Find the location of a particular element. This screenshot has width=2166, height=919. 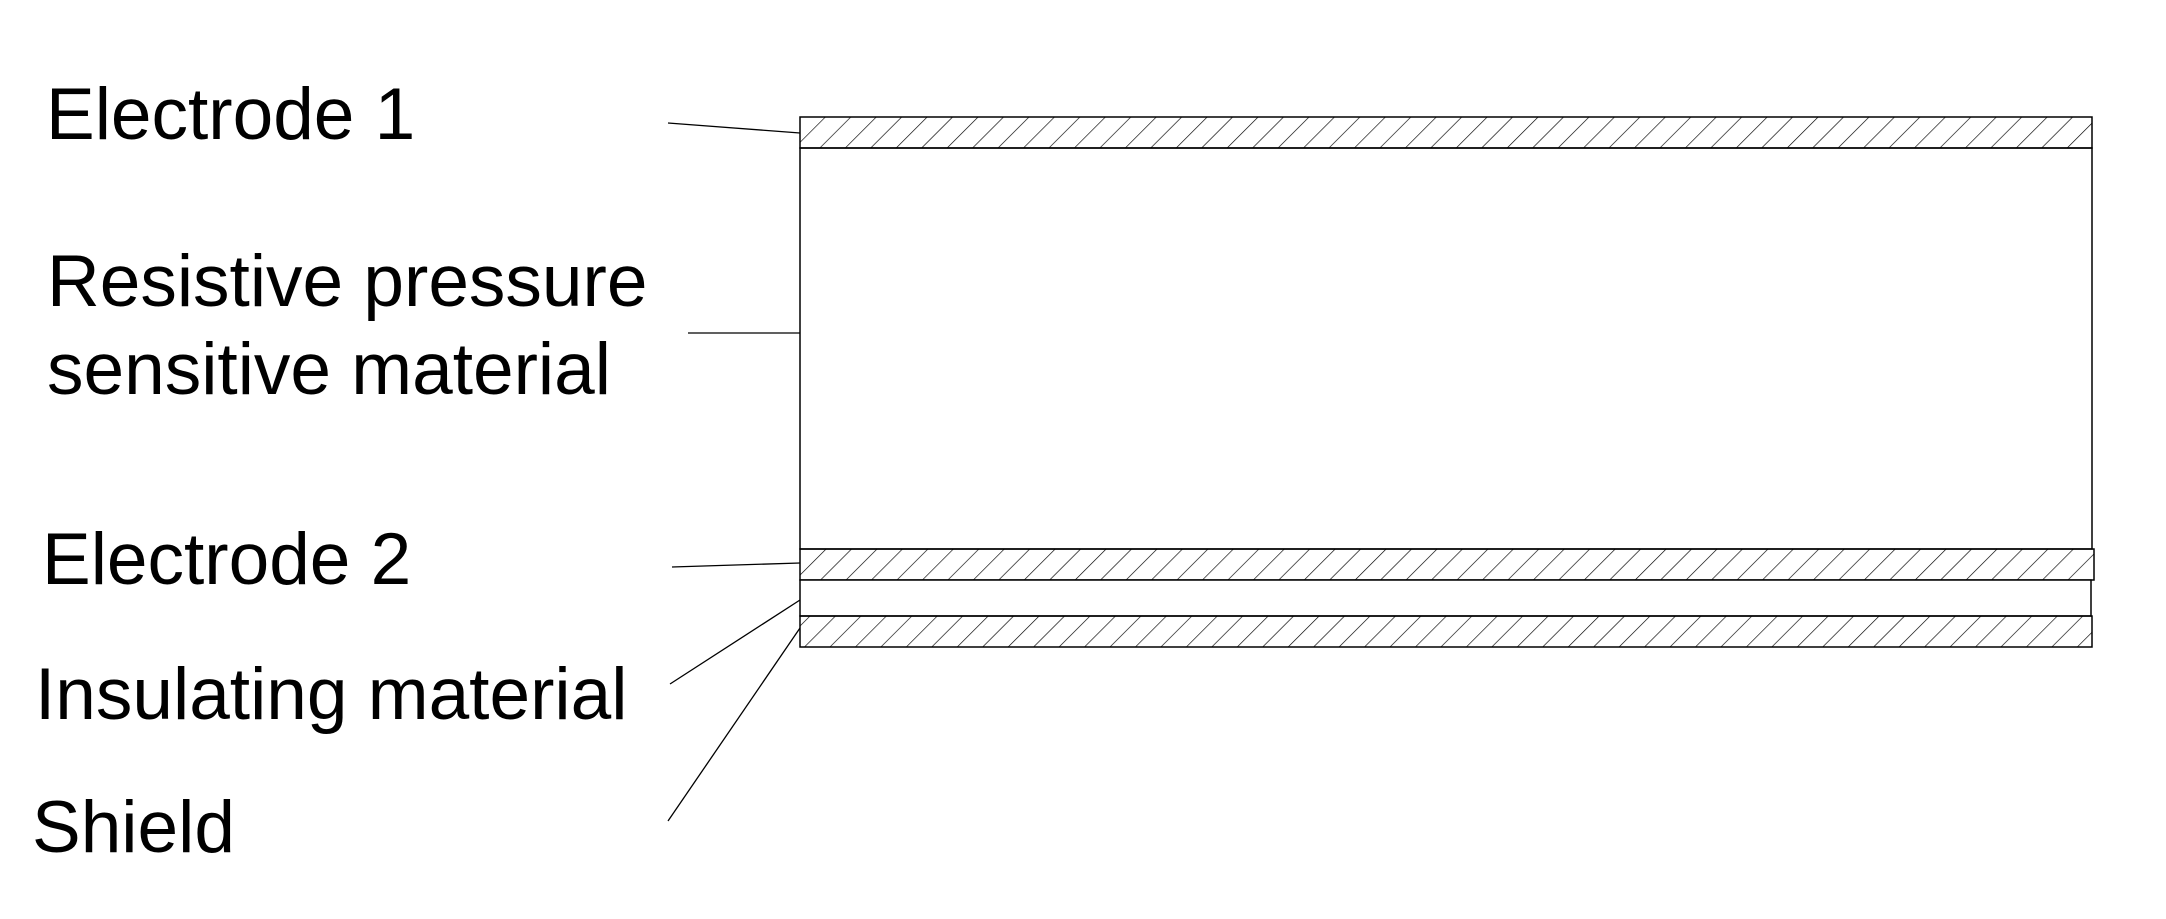

resistive-material-label-line-2: sensitive material is located at coordinates (329, 369).